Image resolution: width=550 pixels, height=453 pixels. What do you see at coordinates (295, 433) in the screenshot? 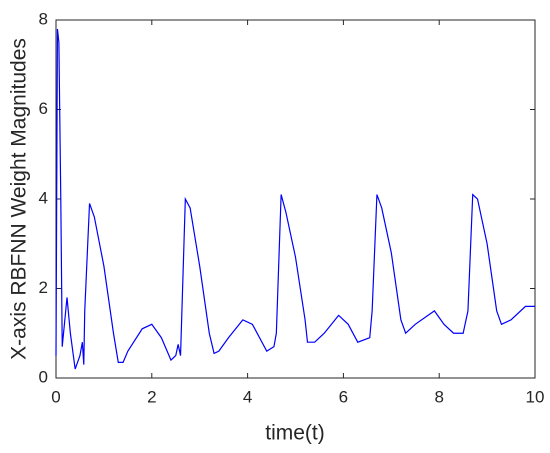
I see `x-axis-label: time(t)` at bounding box center [295, 433].